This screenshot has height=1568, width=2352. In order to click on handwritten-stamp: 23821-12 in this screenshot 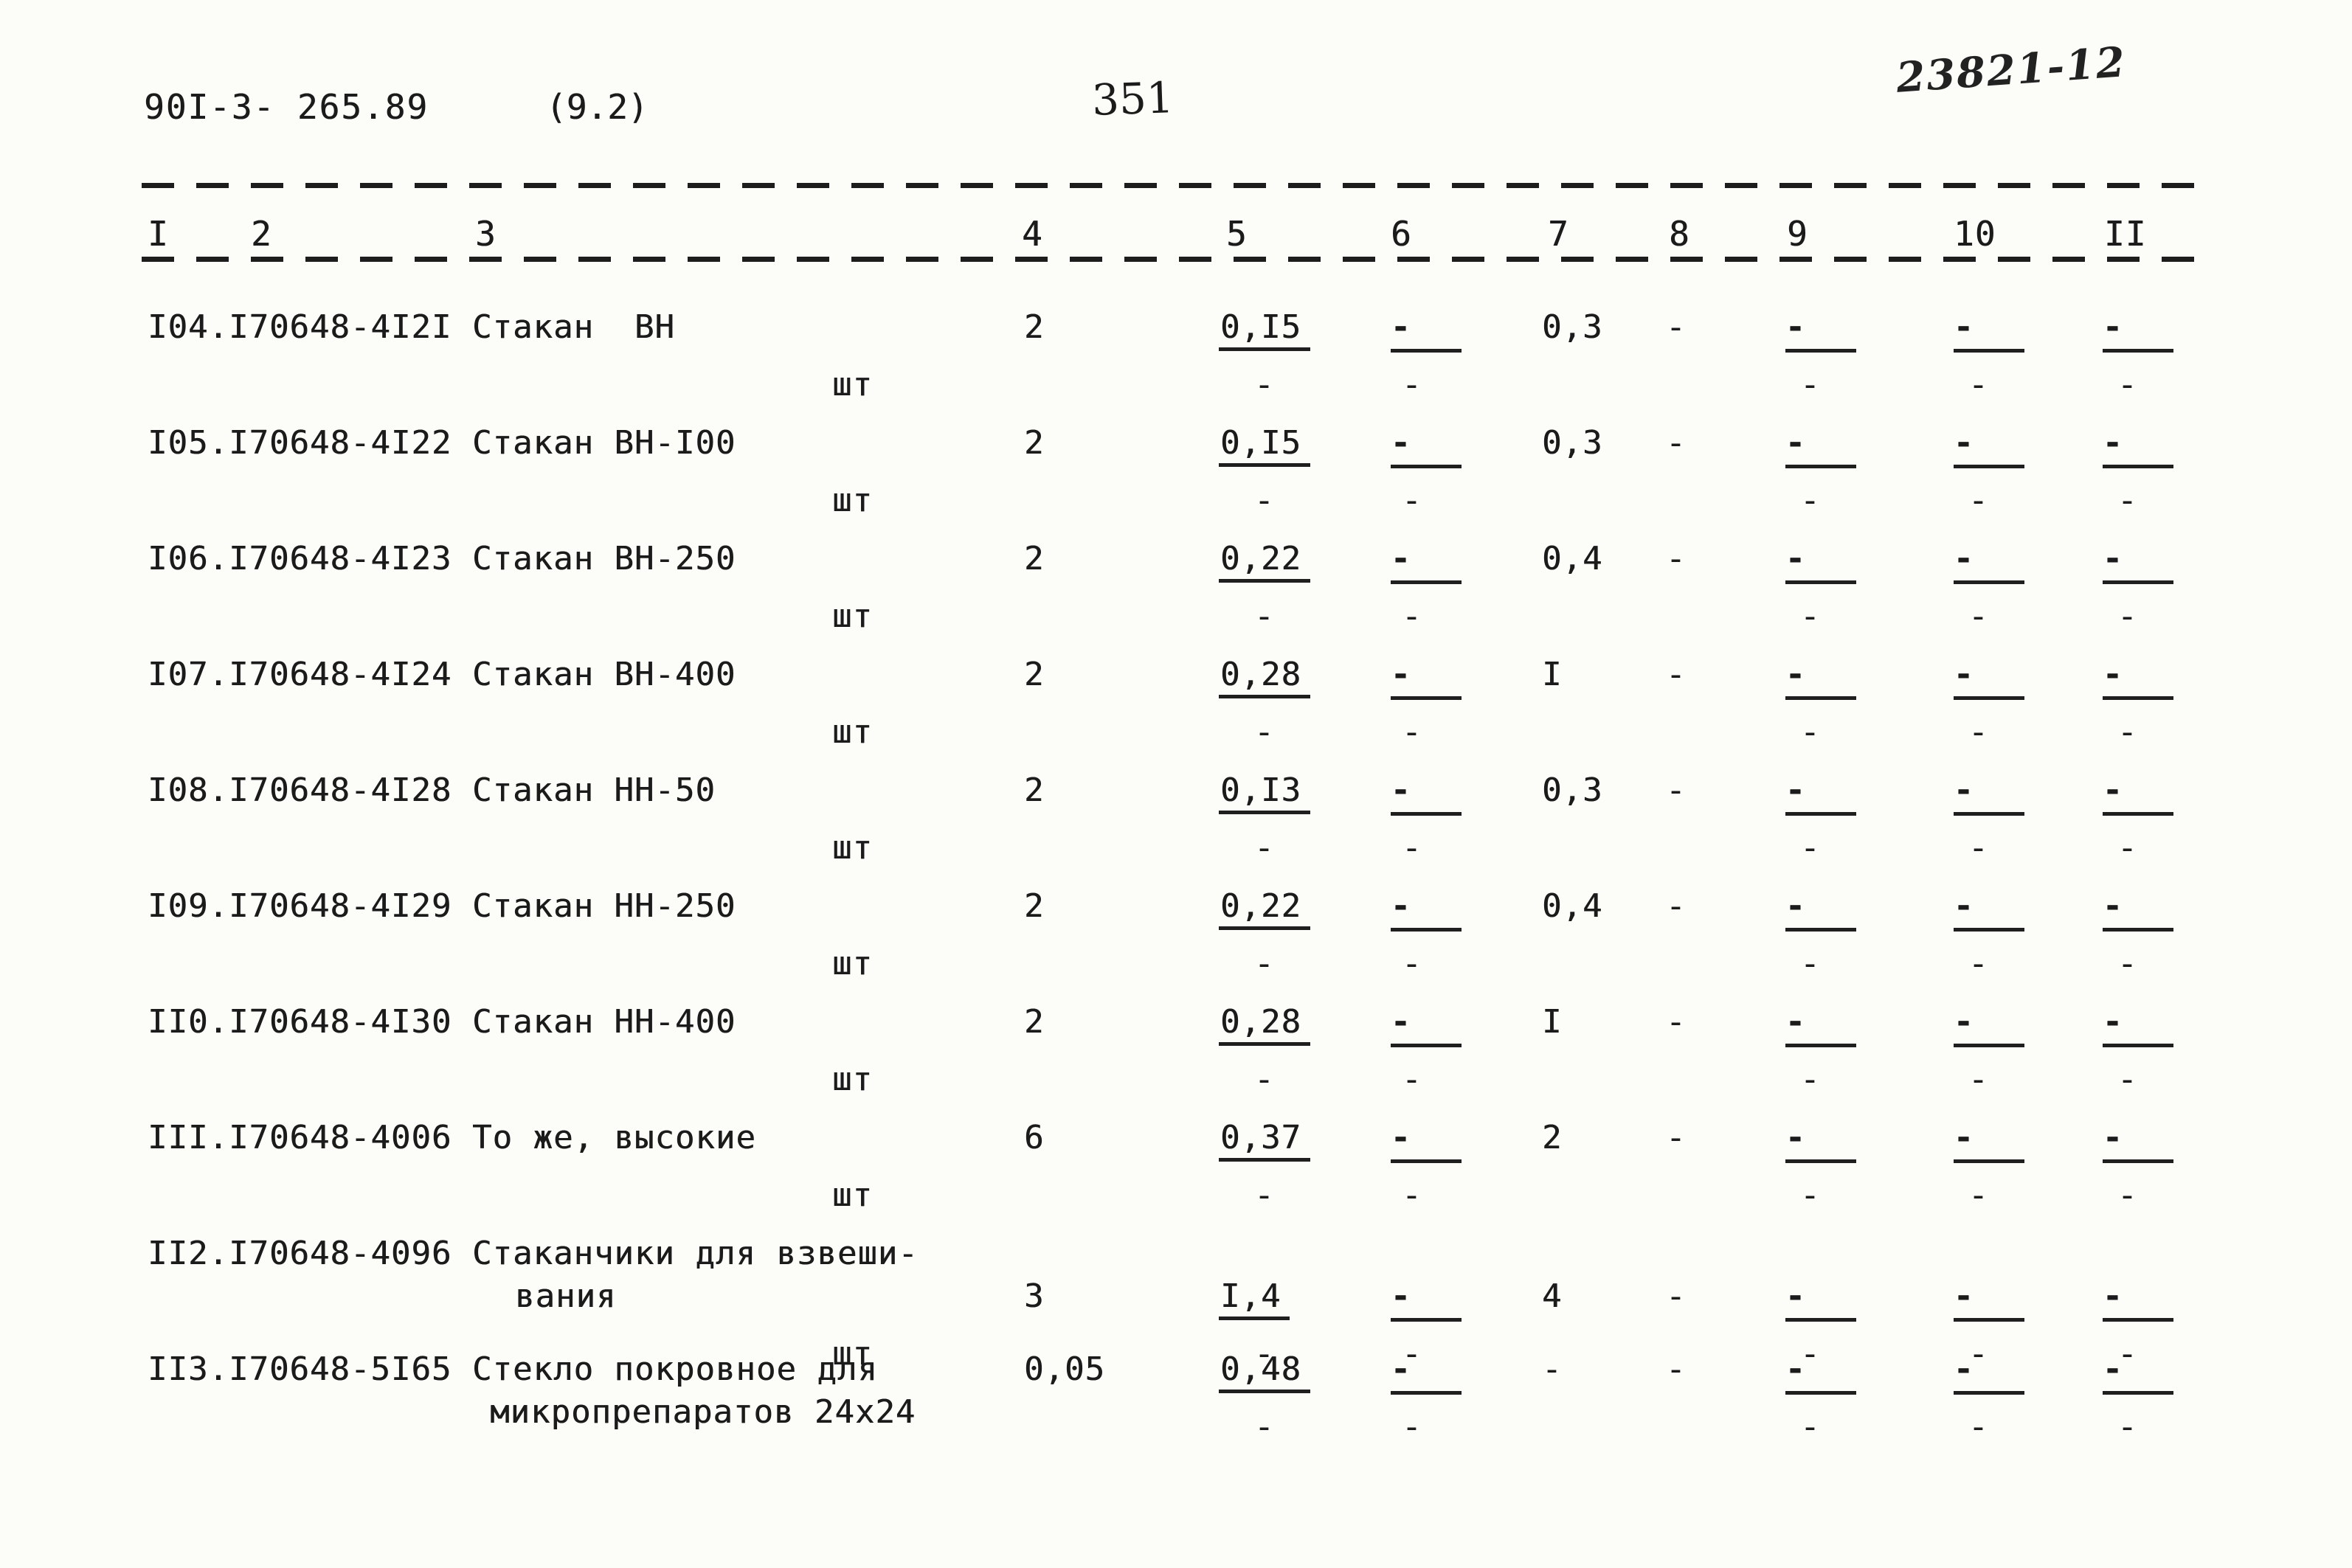, I will do `click(2012, 70)`.